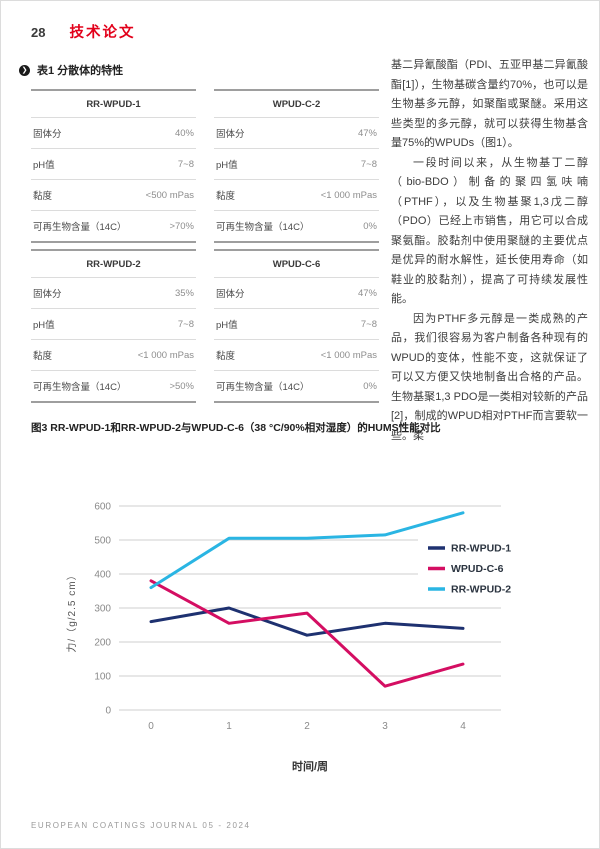 Image resolution: width=600 pixels, height=849 pixels. I want to click on table-row: 黏度 <500 mPas, so click(113, 195).